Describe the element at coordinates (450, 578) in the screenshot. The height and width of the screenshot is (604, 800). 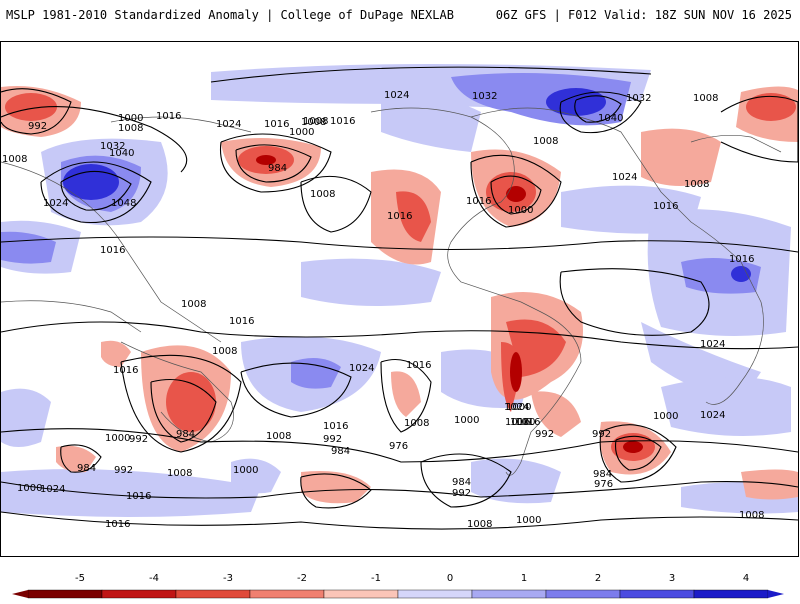
I see `colorbar-tick-label: 0` at that location.